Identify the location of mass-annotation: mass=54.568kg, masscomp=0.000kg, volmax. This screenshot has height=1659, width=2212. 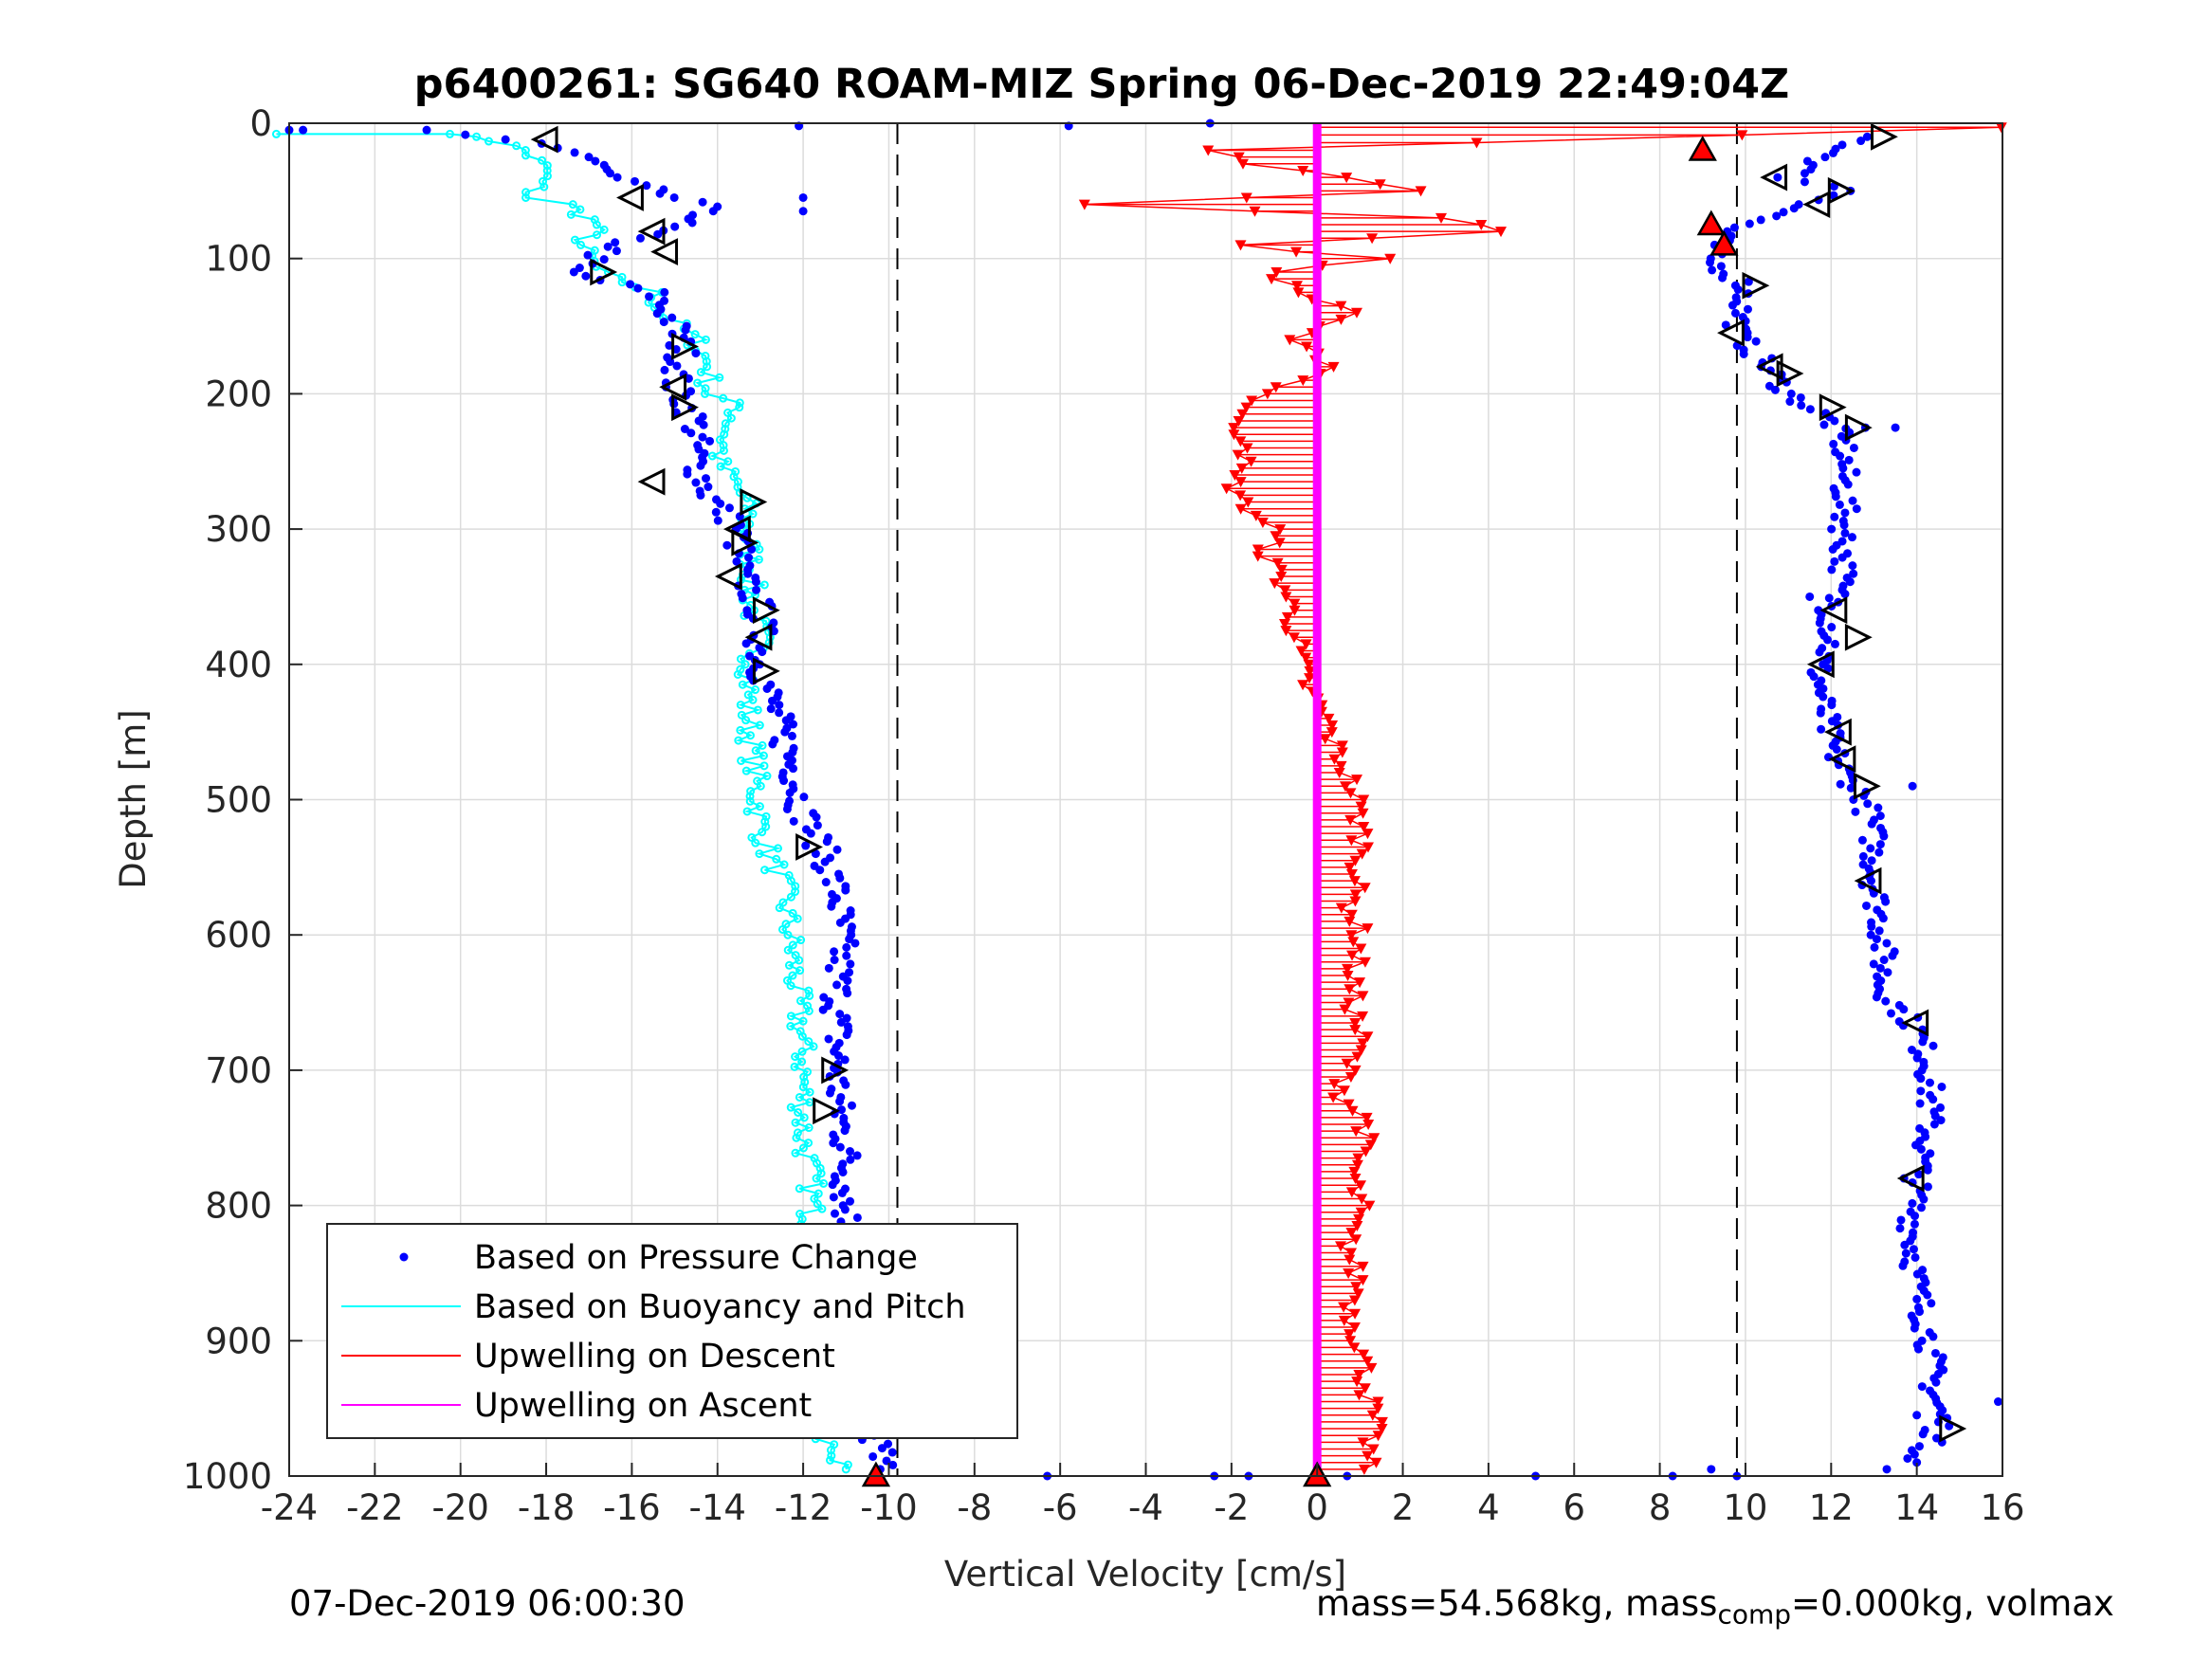
(1715, 1606).